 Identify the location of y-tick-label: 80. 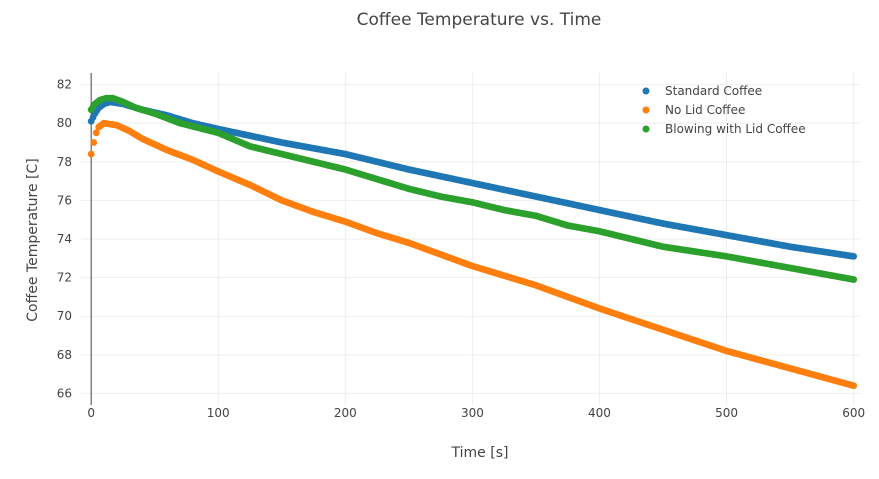
(64, 123).